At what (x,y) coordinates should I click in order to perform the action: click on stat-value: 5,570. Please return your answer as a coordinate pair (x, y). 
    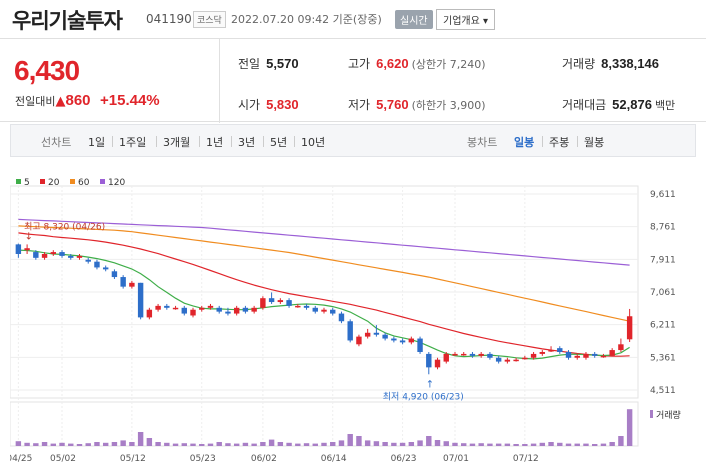
    Looking at the image, I should click on (282, 63).